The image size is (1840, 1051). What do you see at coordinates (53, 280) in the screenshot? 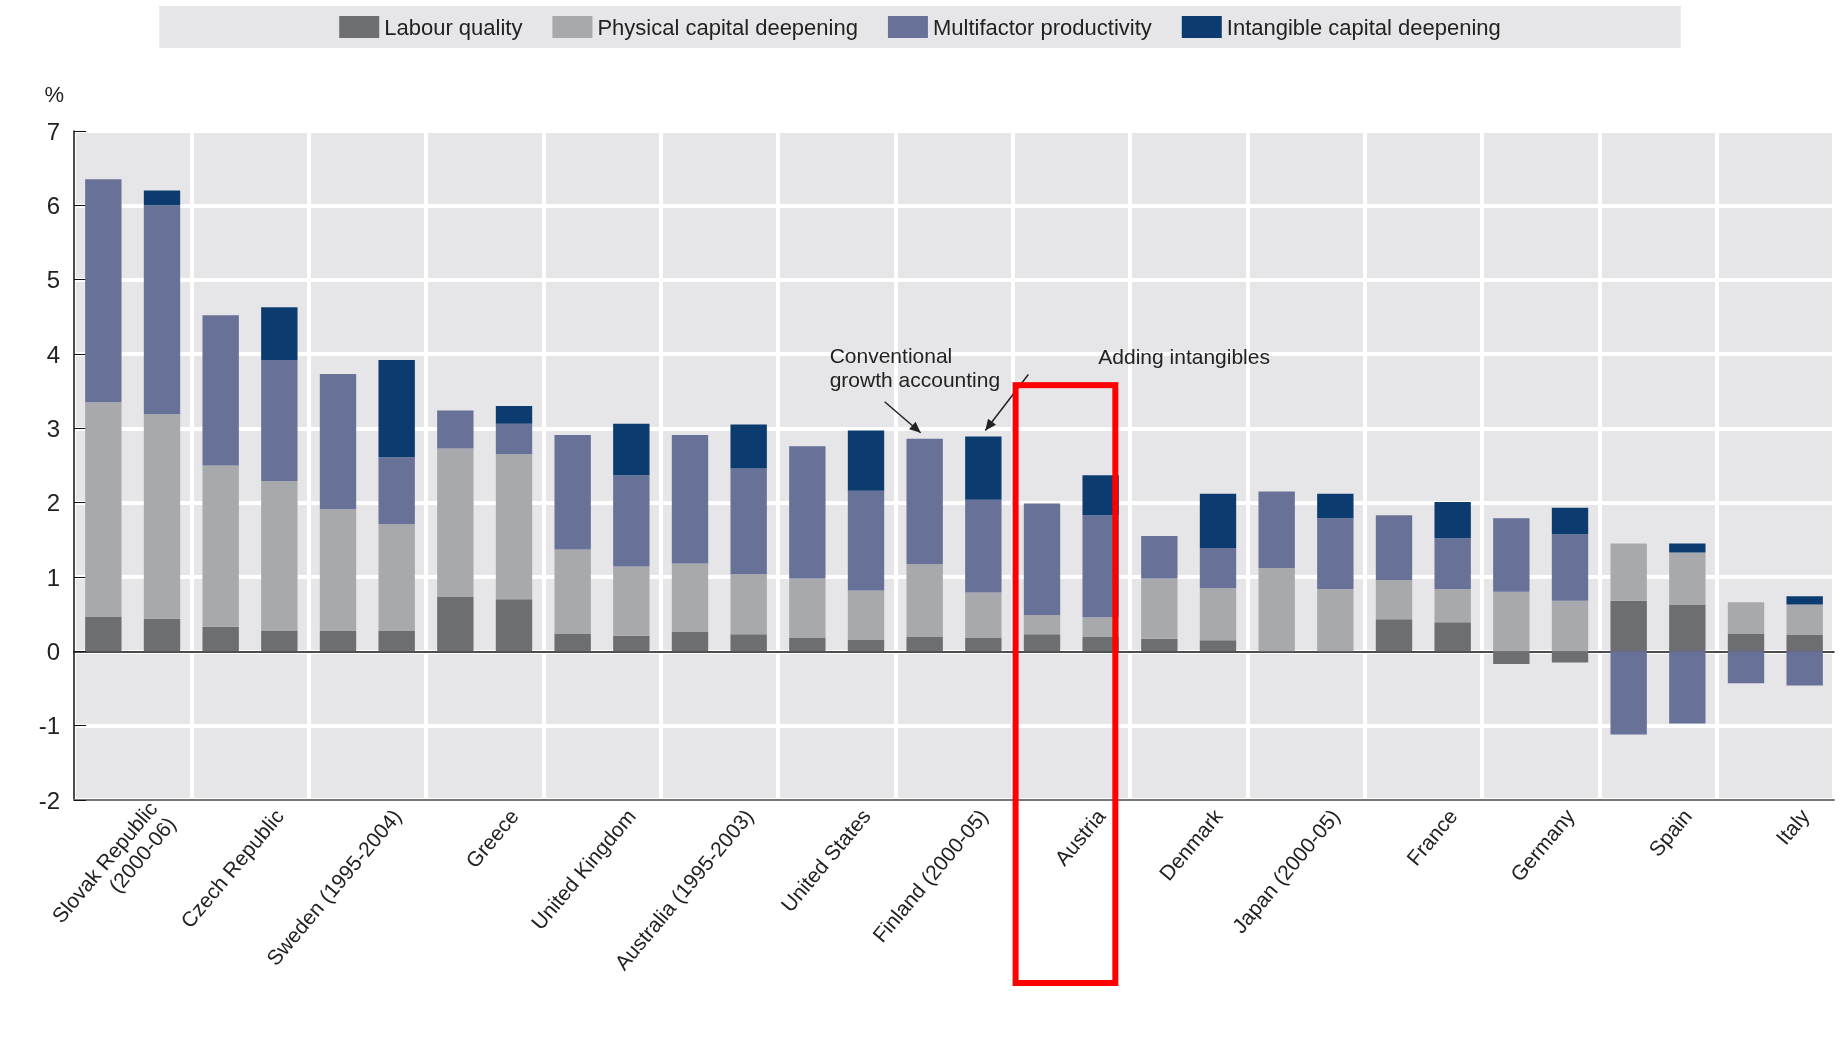
I see `y-tick-label: 5` at bounding box center [53, 280].